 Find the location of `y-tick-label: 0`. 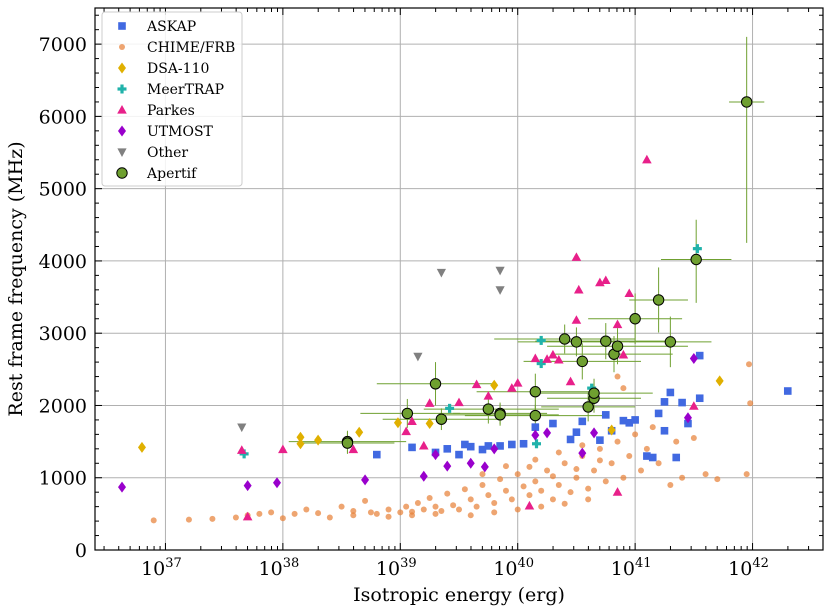

y-tick-label: 0 is located at coordinates (81, 551).